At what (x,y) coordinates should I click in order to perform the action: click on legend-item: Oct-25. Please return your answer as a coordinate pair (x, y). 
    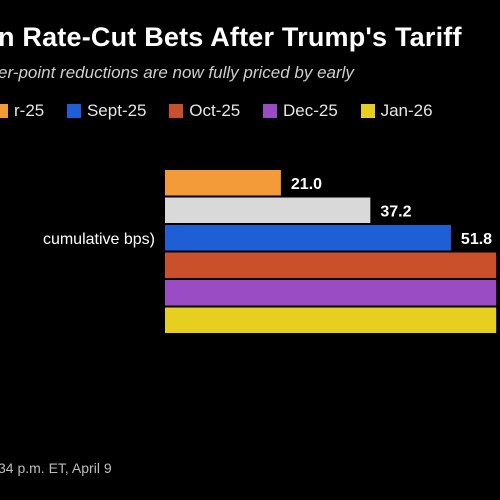
    Looking at the image, I should click on (204, 111).